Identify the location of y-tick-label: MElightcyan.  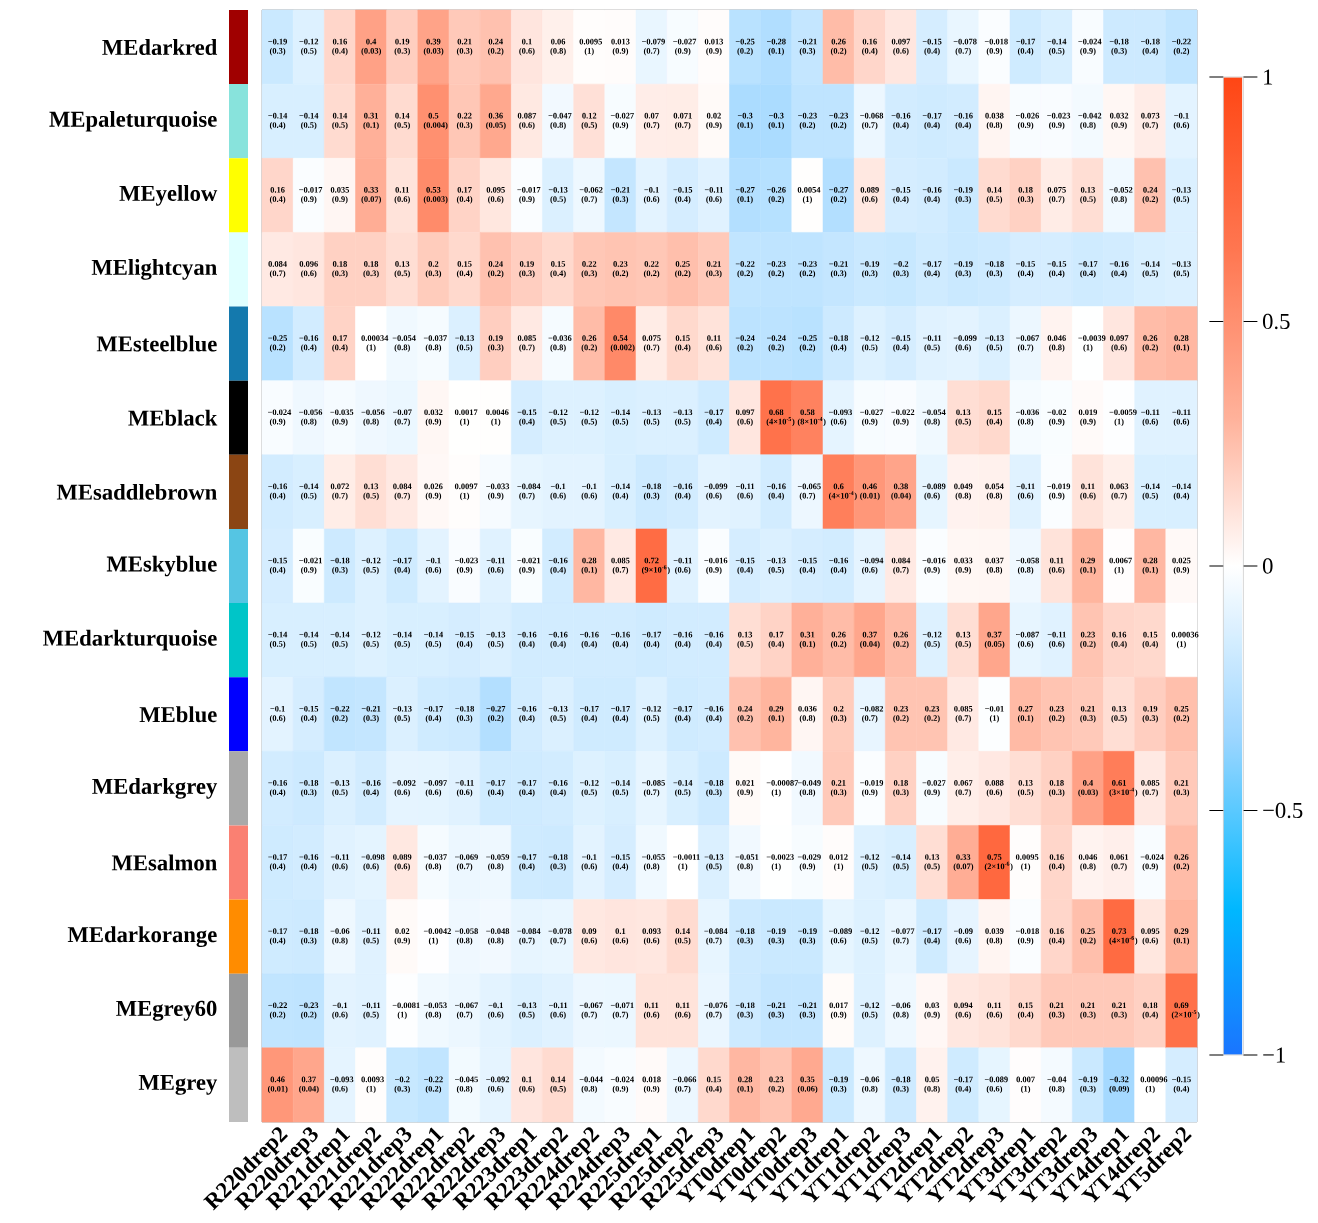
(154, 269).